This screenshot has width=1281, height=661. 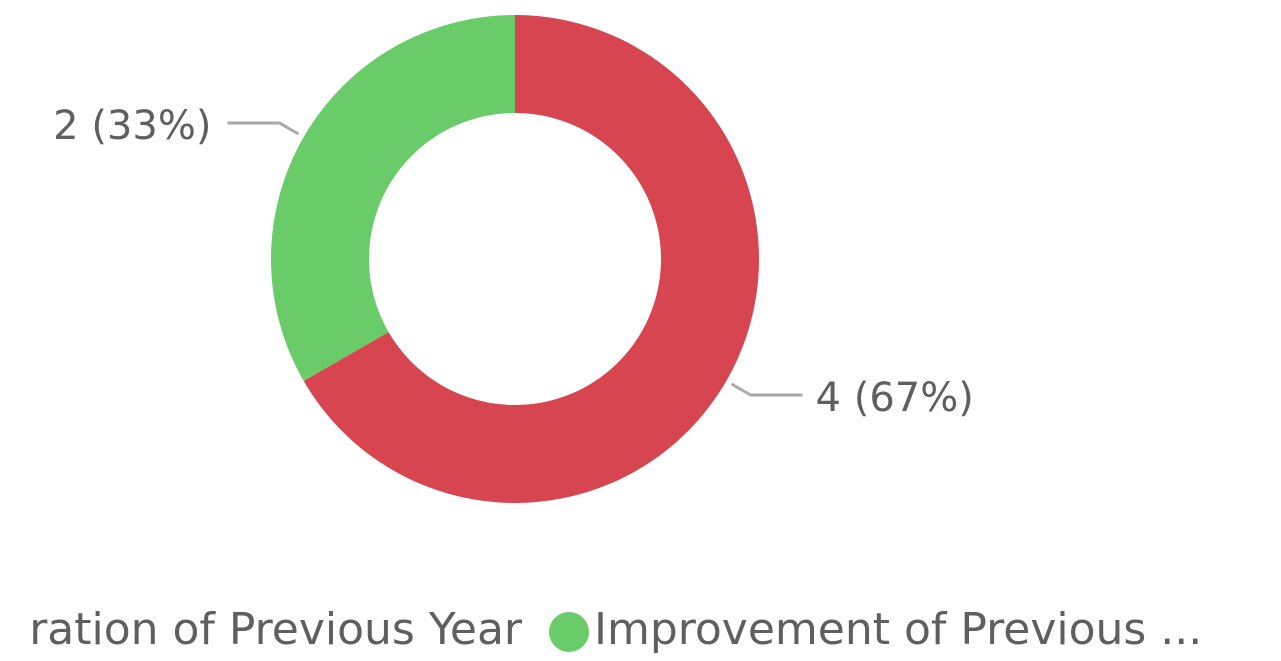 What do you see at coordinates (132, 126) in the screenshot?
I see `data-label: 2 (33%)` at bounding box center [132, 126].